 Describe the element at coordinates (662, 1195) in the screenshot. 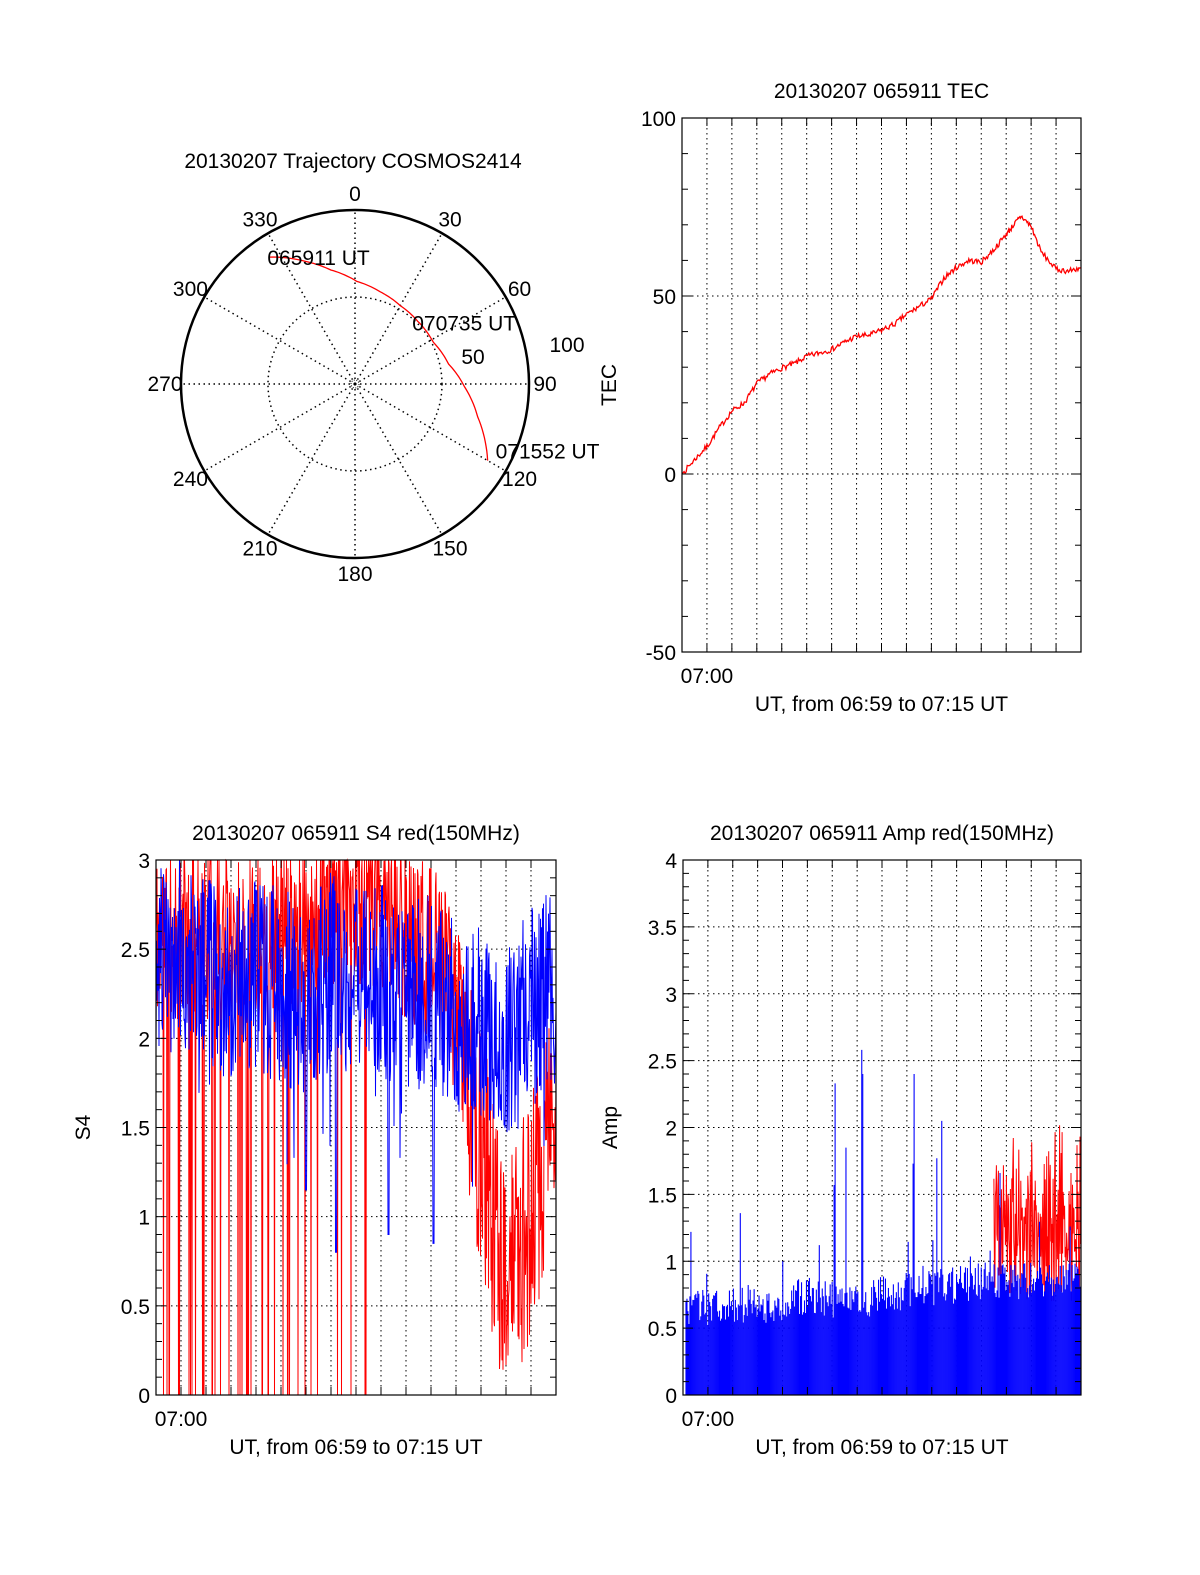

I see `amp-ytick-label: 1.5` at that location.